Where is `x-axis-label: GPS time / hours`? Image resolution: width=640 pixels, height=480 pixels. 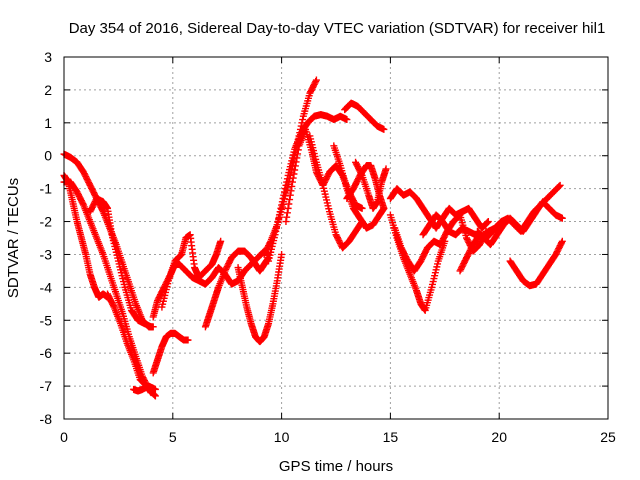 x-axis-label: GPS time / hours is located at coordinates (336, 466).